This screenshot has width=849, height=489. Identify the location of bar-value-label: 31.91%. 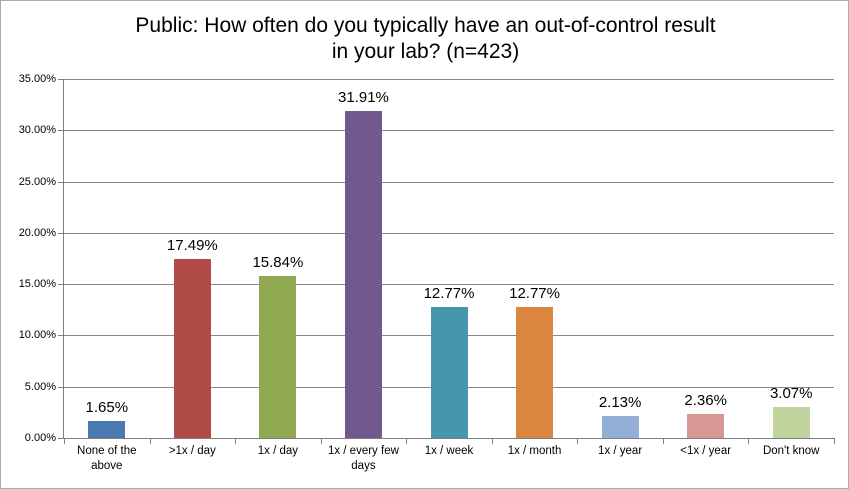
(363, 97).